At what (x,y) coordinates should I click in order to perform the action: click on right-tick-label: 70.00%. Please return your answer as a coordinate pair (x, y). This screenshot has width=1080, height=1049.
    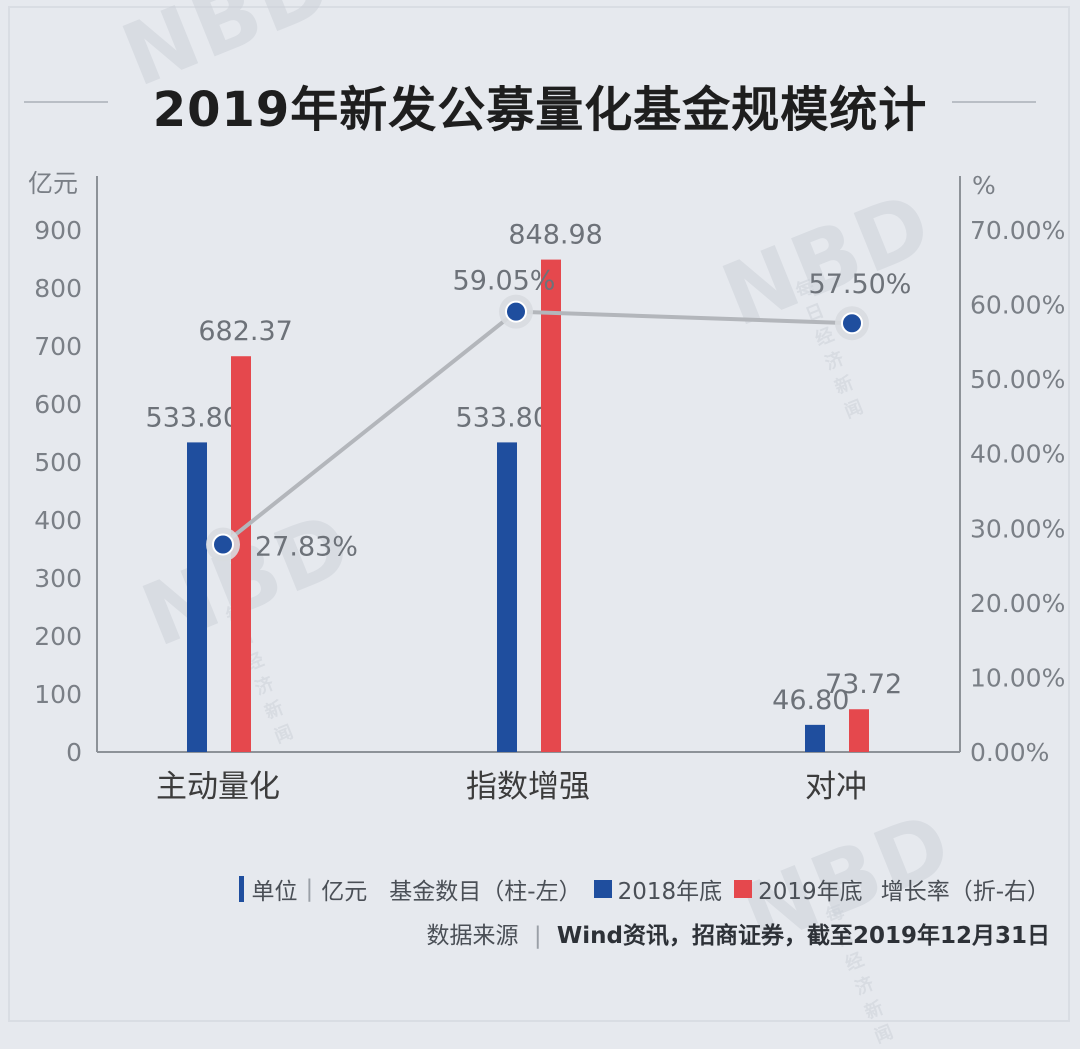
    Looking at the image, I should click on (1017, 230).